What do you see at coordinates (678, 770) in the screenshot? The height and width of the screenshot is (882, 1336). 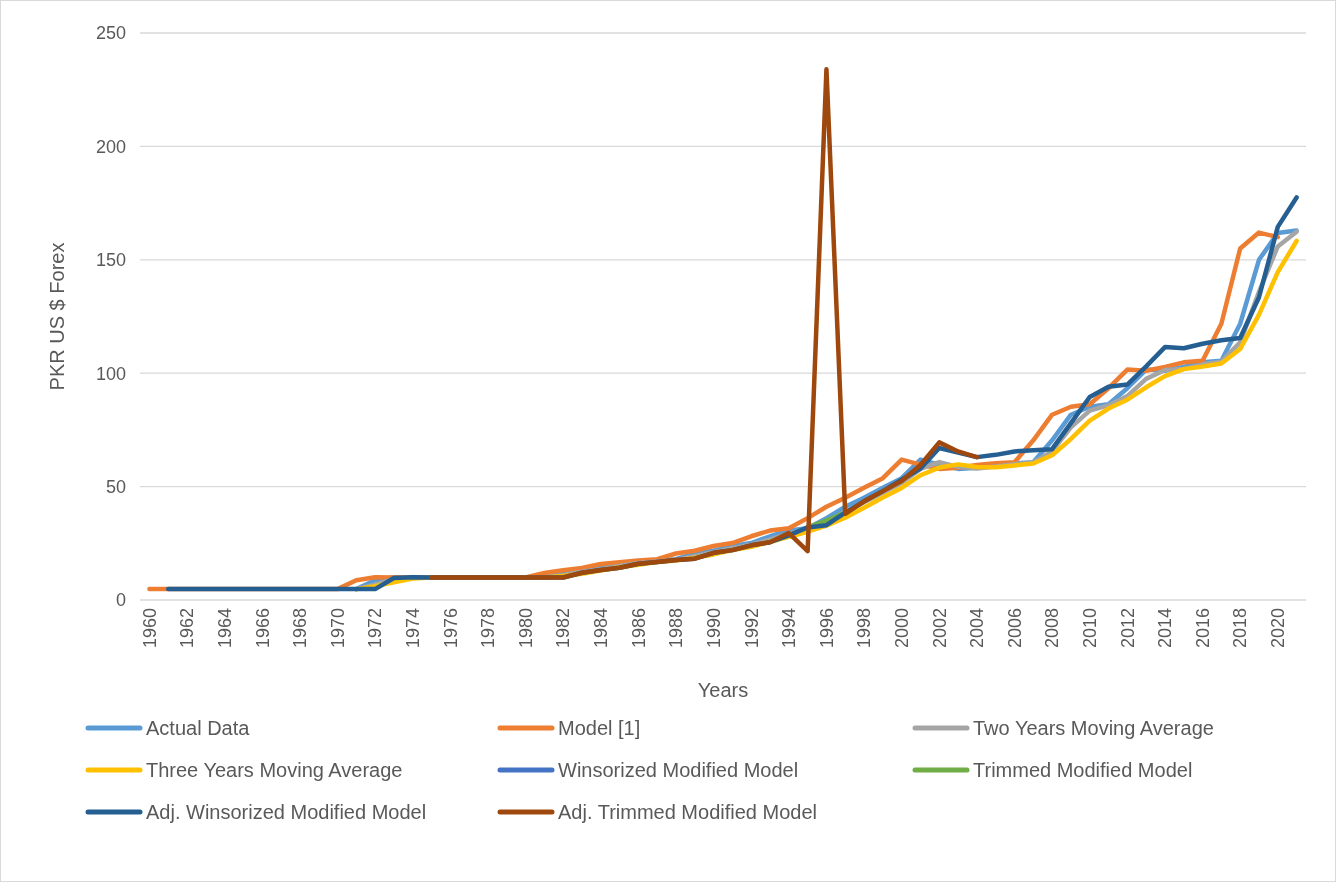 I see `legend-label: Winsorized Modified Model` at bounding box center [678, 770].